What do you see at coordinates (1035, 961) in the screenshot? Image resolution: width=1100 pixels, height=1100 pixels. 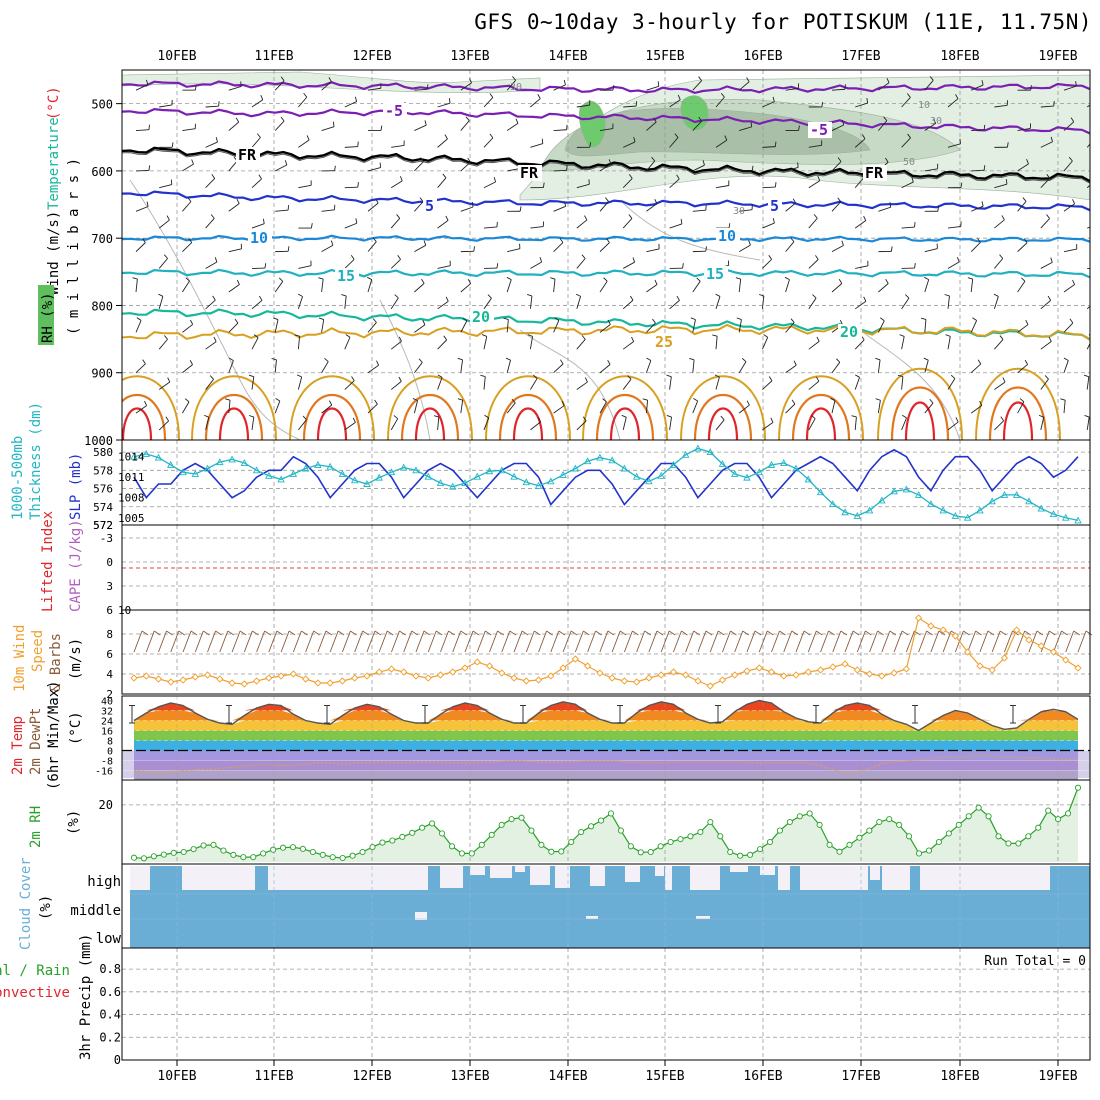 I see `precip-run-total: Run Total = 0` at bounding box center [1035, 961].